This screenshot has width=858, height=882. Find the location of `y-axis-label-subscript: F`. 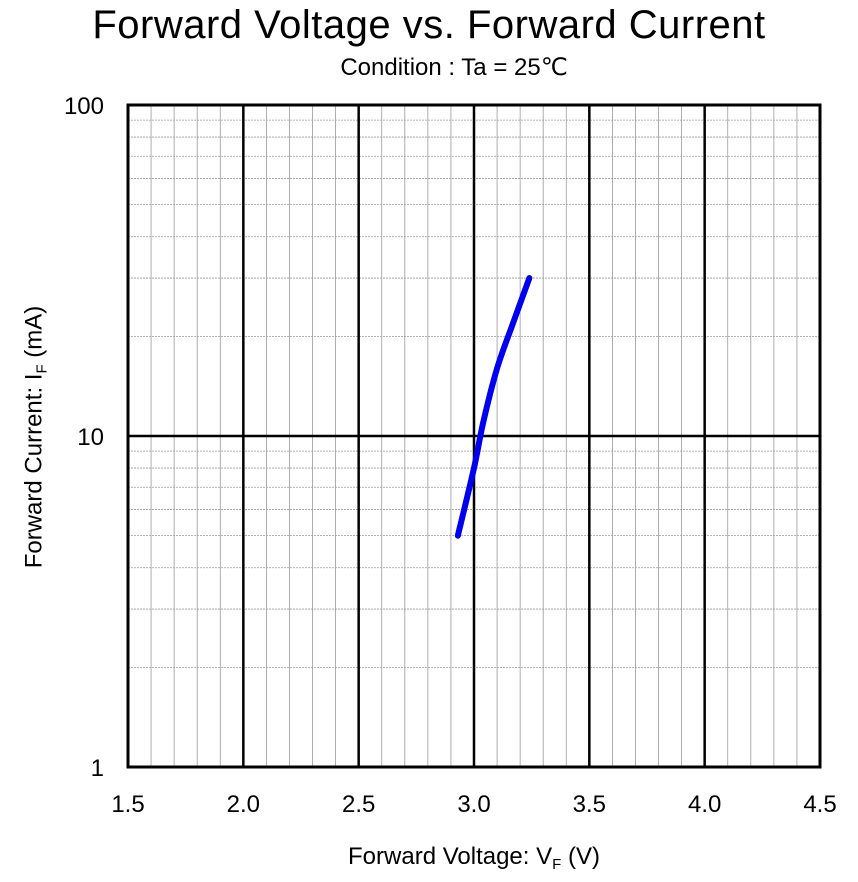

y-axis-label-subscript: F is located at coordinates (42, 369).